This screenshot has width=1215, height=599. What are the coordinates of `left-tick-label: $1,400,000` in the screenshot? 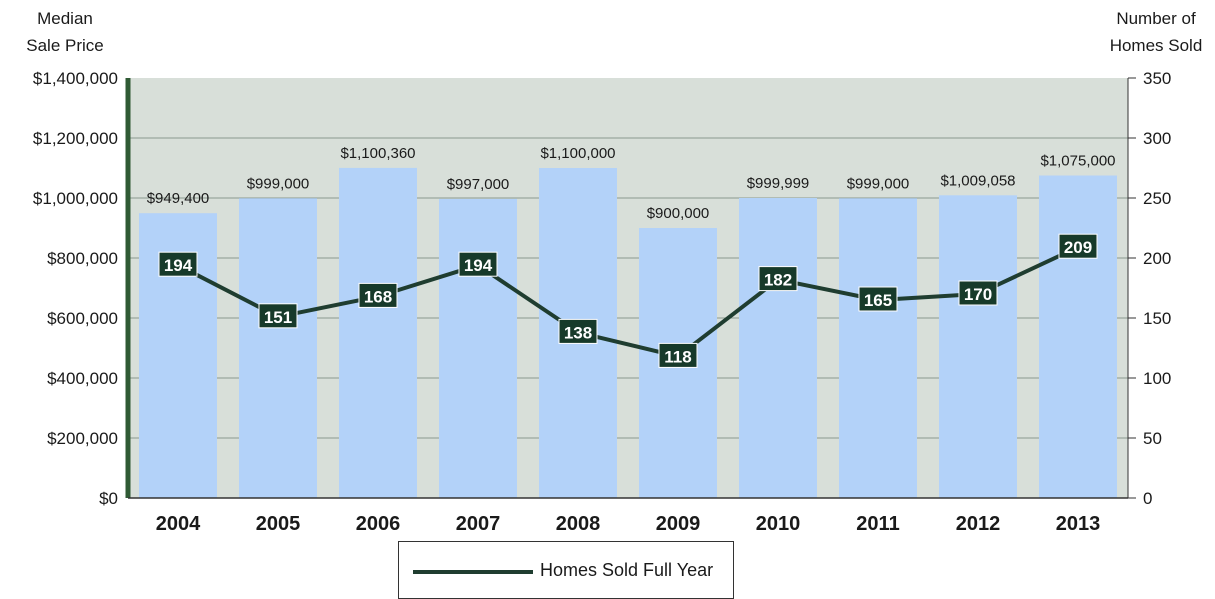 It's located at (75, 78).